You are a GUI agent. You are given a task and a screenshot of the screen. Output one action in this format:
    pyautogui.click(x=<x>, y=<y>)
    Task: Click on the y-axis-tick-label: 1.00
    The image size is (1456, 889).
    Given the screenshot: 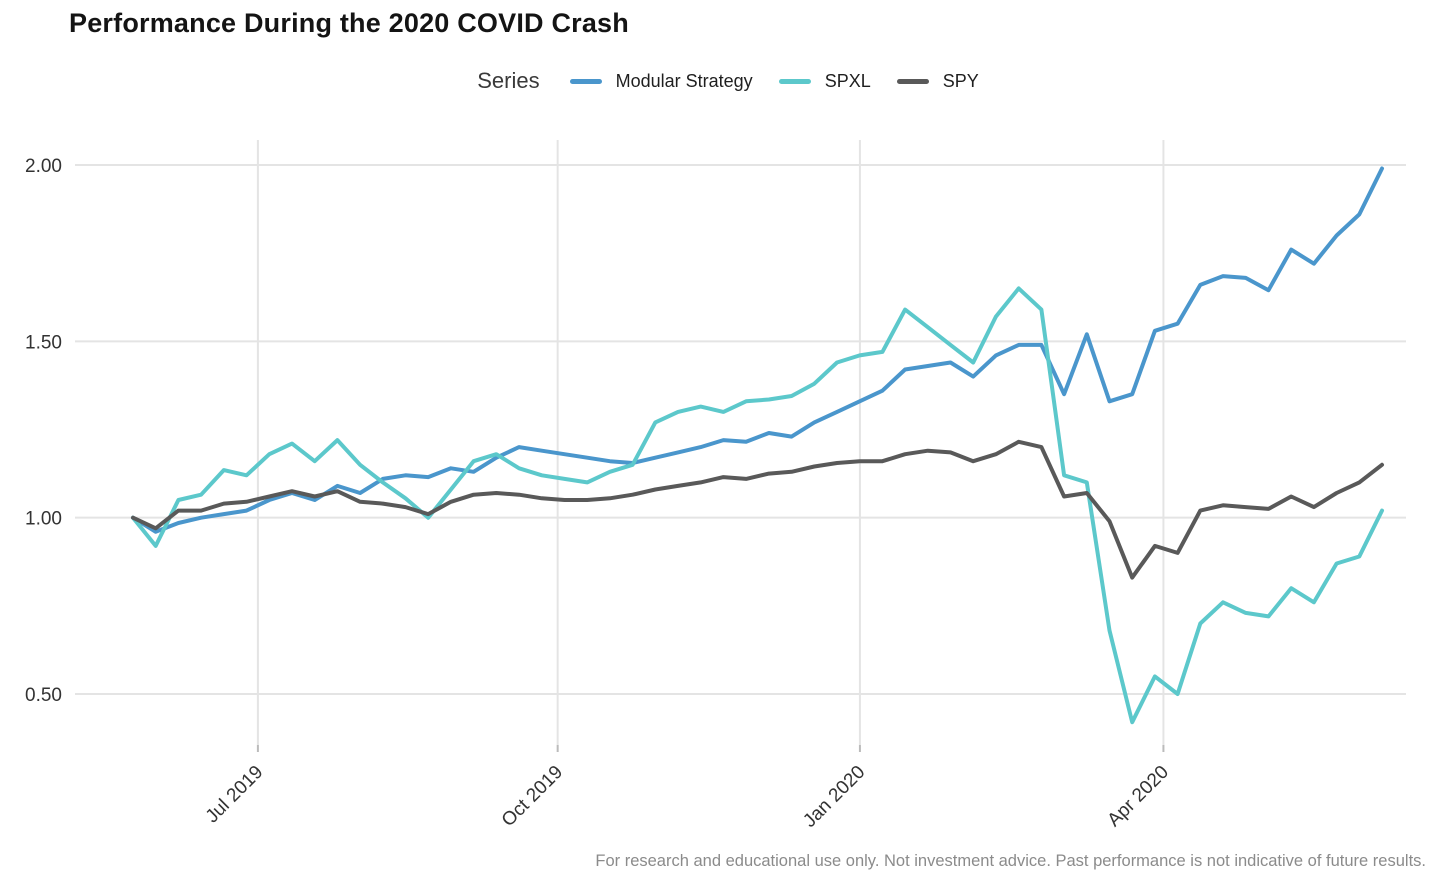 What is the action you would take?
    pyautogui.click(x=43, y=519)
    